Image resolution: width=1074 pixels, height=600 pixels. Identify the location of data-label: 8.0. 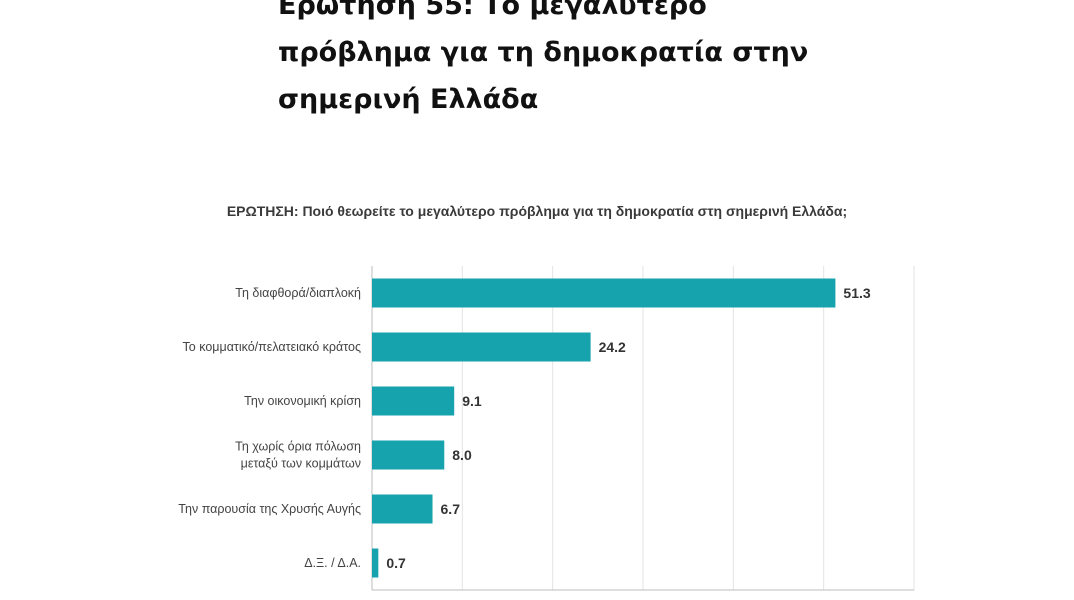
(462, 455).